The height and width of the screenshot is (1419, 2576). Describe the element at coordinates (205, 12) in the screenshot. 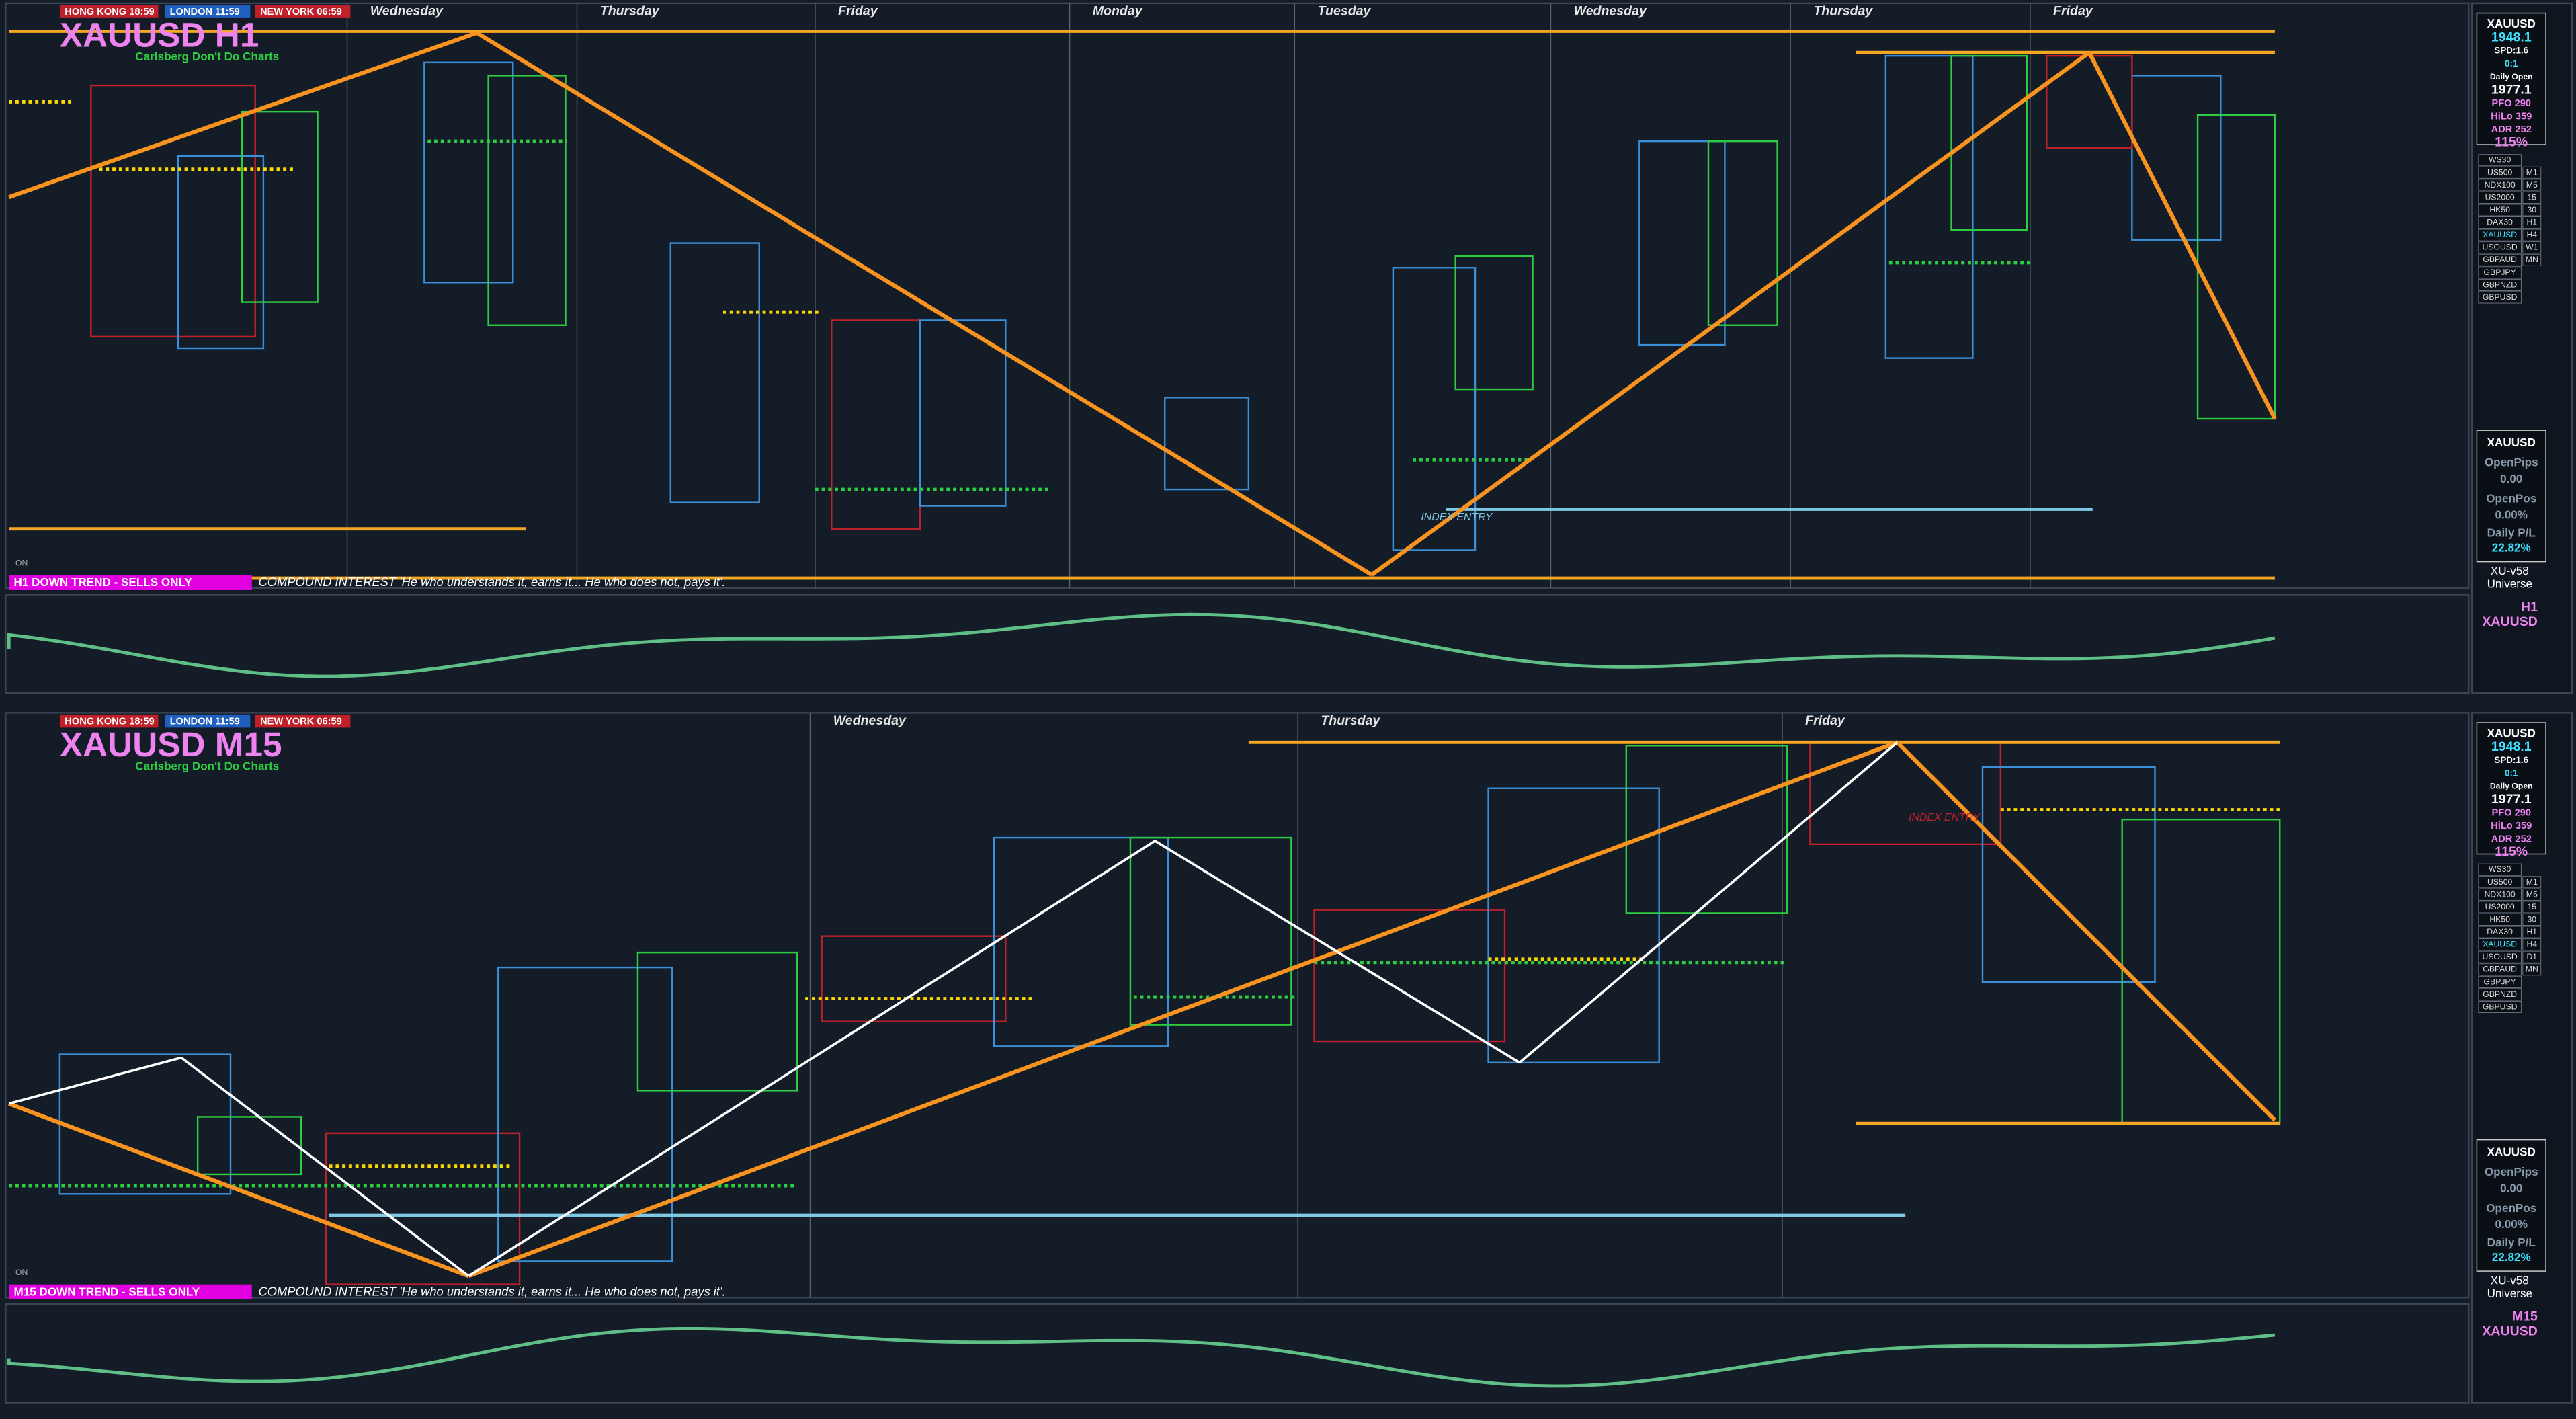

I see `session-label: LONDON 11:59` at that location.